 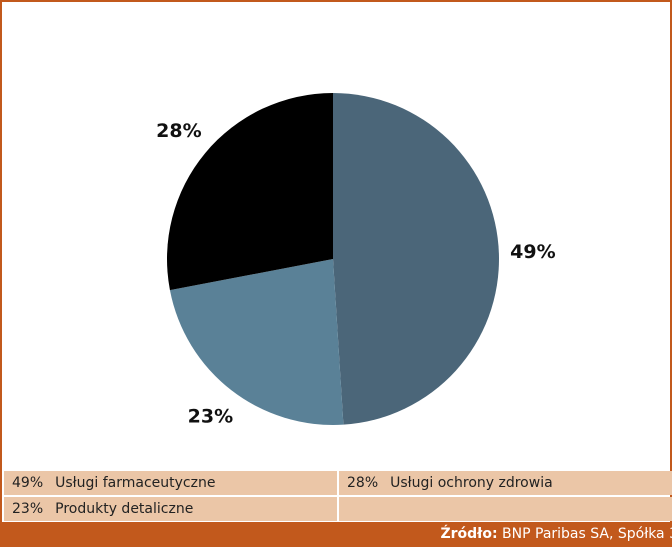 I want to click on slice-label: 28%, so click(x=178, y=131).